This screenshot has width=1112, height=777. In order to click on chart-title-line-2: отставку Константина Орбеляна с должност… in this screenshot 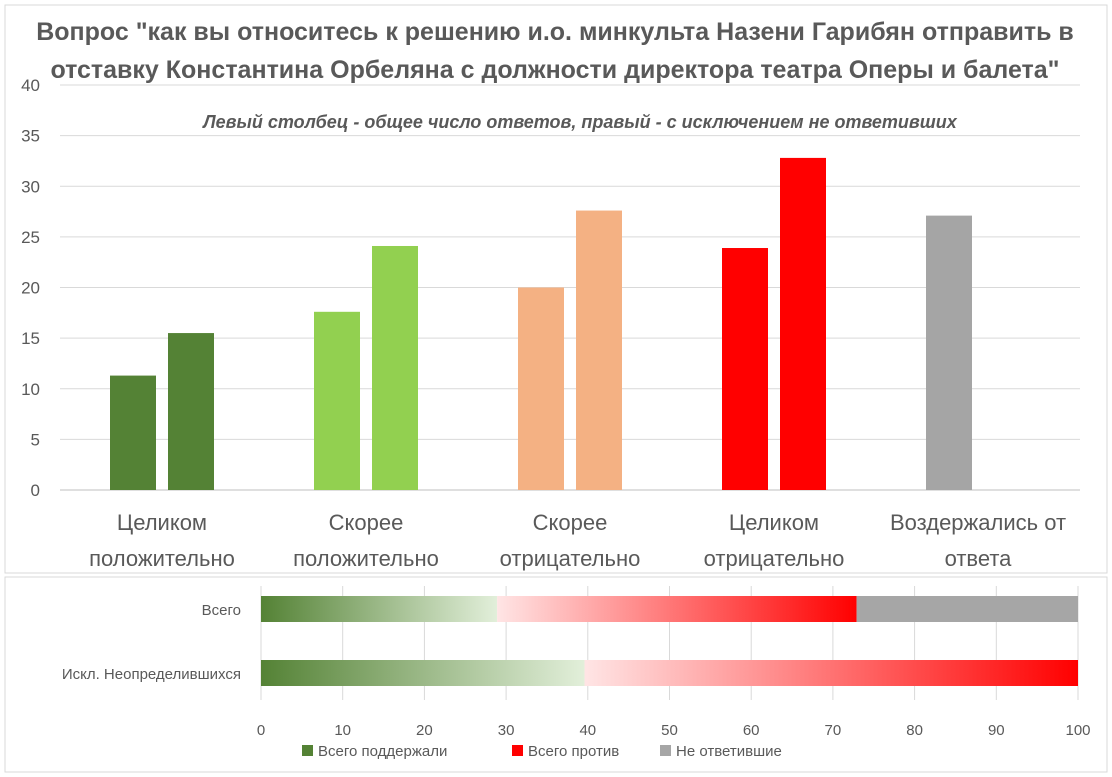, I will do `click(554, 70)`.